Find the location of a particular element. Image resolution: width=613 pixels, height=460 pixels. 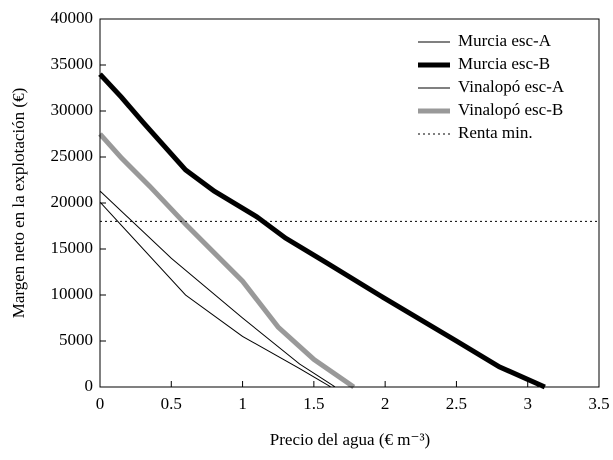

x-tick-label: 0.5 is located at coordinates (171, 403).